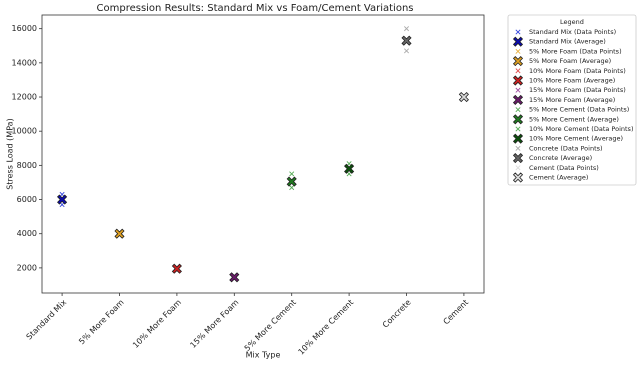  What do you see at coordinates (101, 322) in the screenshot?
I see `x-tick-label: 5% More Foam` at bounding box center [101, 322].